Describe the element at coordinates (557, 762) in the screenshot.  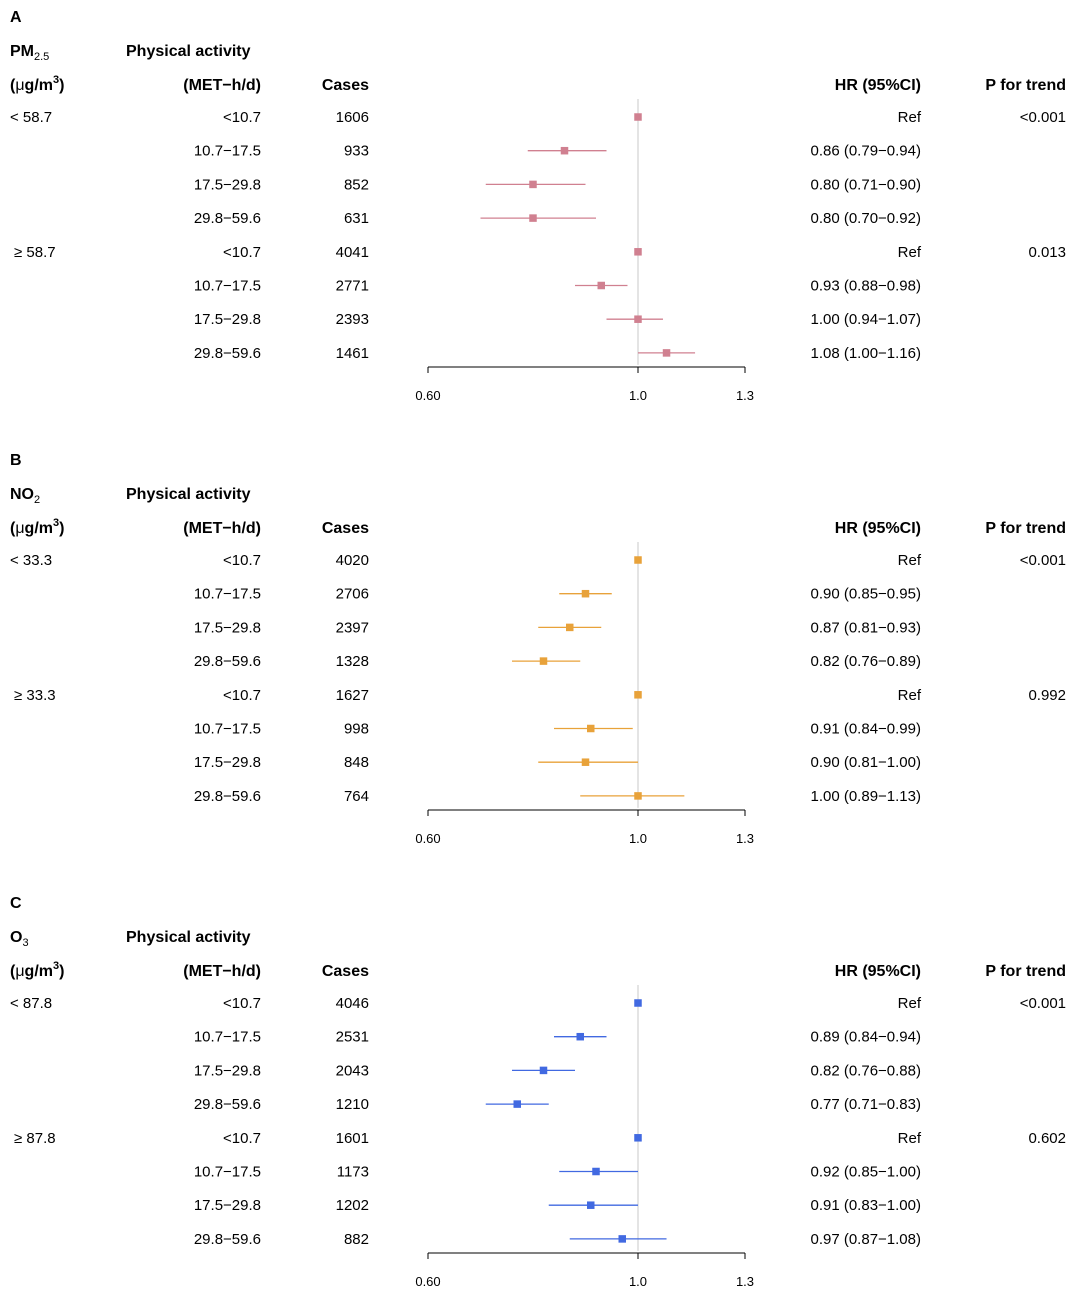
I see `table-row: 17.5−29.8 848 0.90 (0.81−1.00)` at that location.